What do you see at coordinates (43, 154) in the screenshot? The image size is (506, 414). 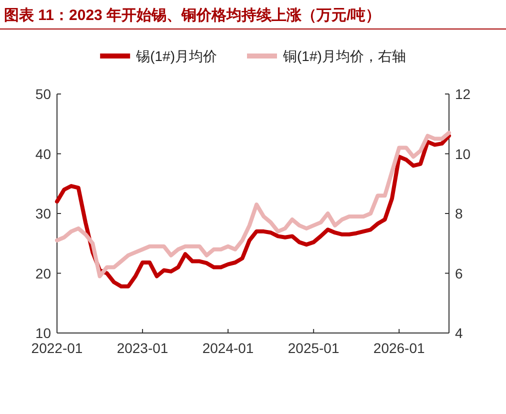 I see `y-tick-label: 40` at bounding box center [43, 154].